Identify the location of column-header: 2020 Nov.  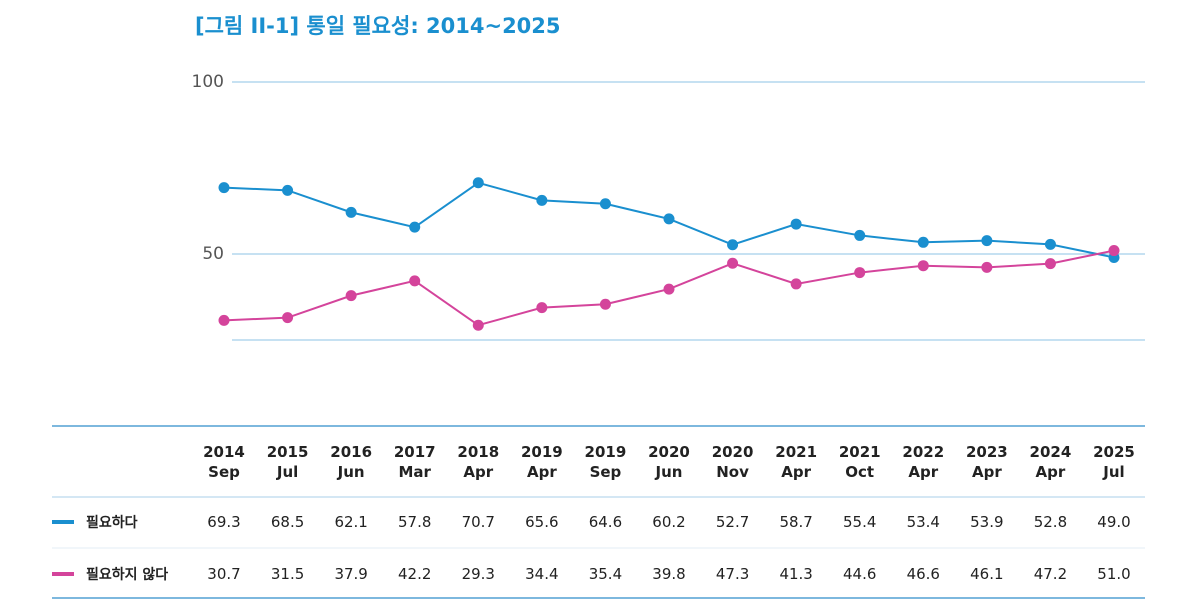
(732, 462).